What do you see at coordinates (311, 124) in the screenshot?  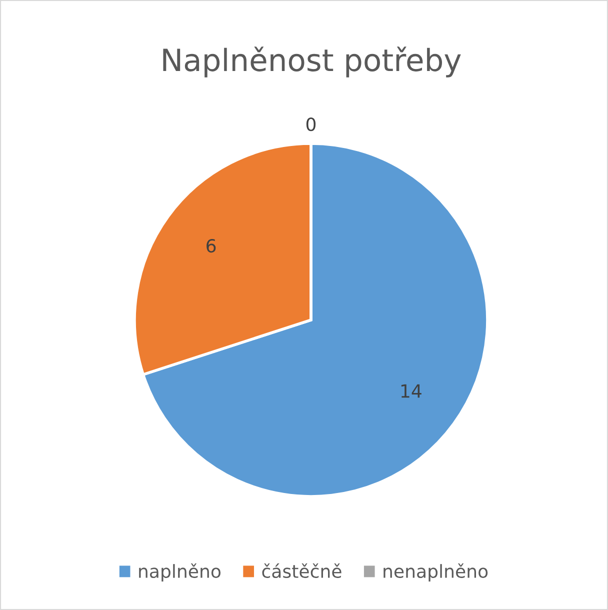 I see `text: 0` at bounding box center [311, 124].